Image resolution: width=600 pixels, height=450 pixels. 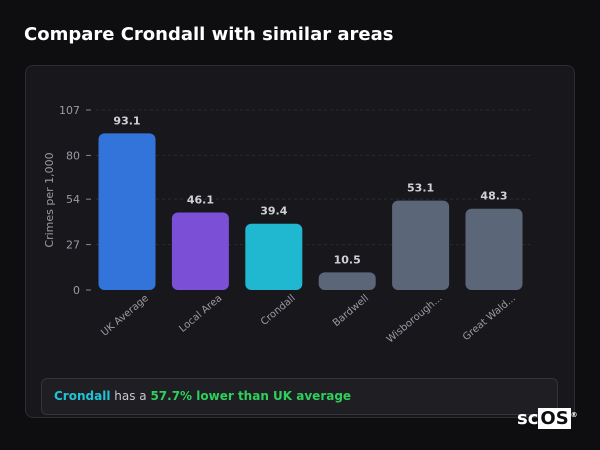 What do you see at coordinates (49, 199) in the screenshot?
I see `y-axis-label: Crimes per 1,000` at bounding box center [49, 199].